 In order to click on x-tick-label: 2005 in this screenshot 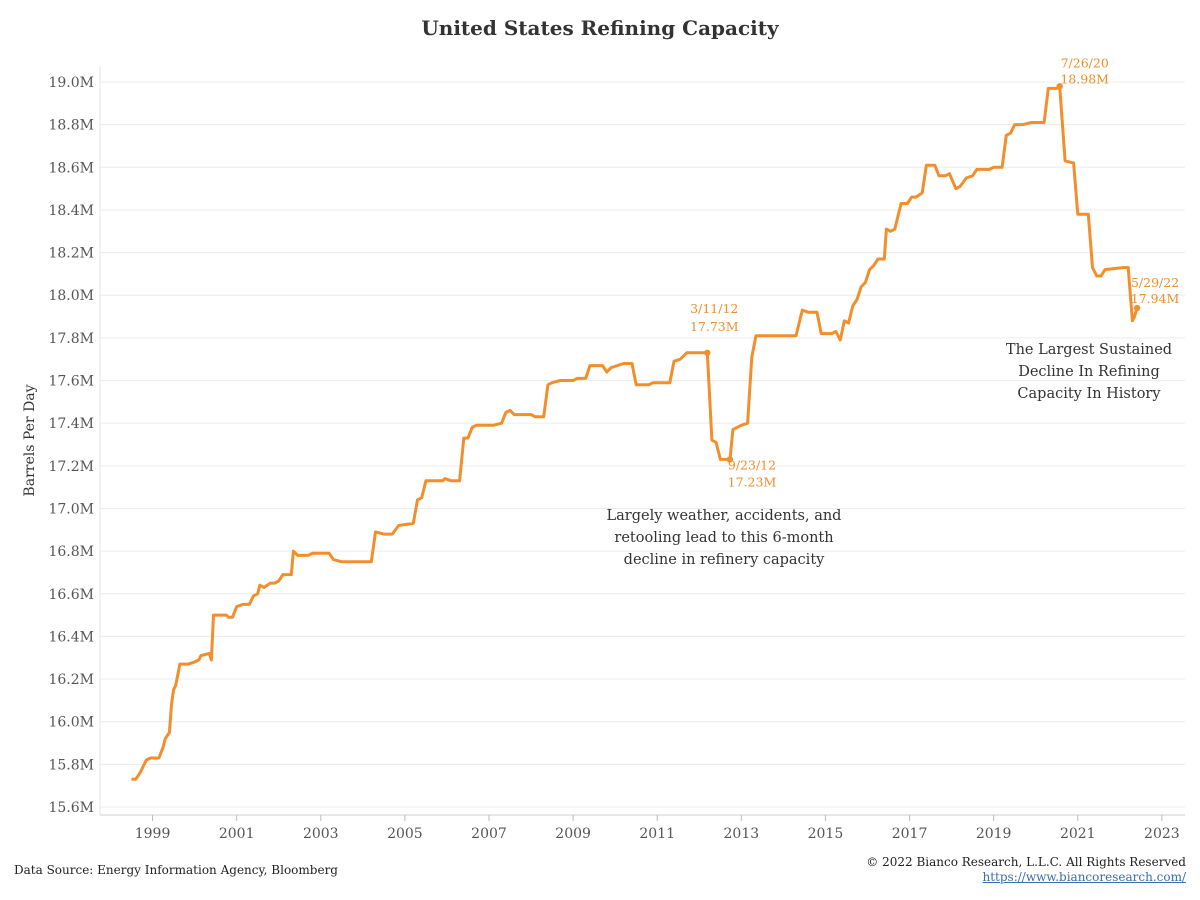, I will do `click(405, 834)`.